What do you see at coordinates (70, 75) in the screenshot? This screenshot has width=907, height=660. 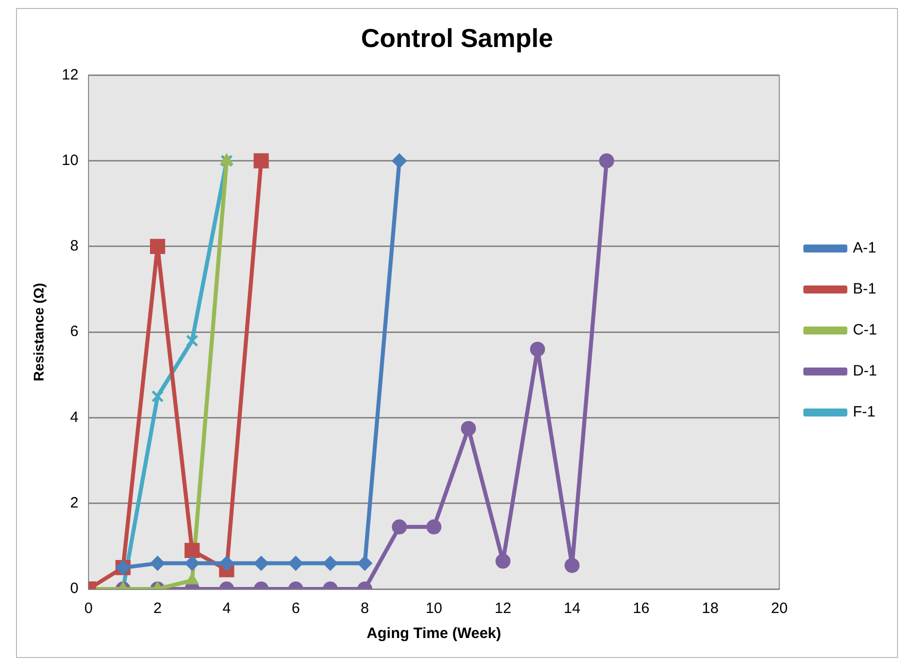 I see `y-tick-label: 12` at bounding box center [70, 75].